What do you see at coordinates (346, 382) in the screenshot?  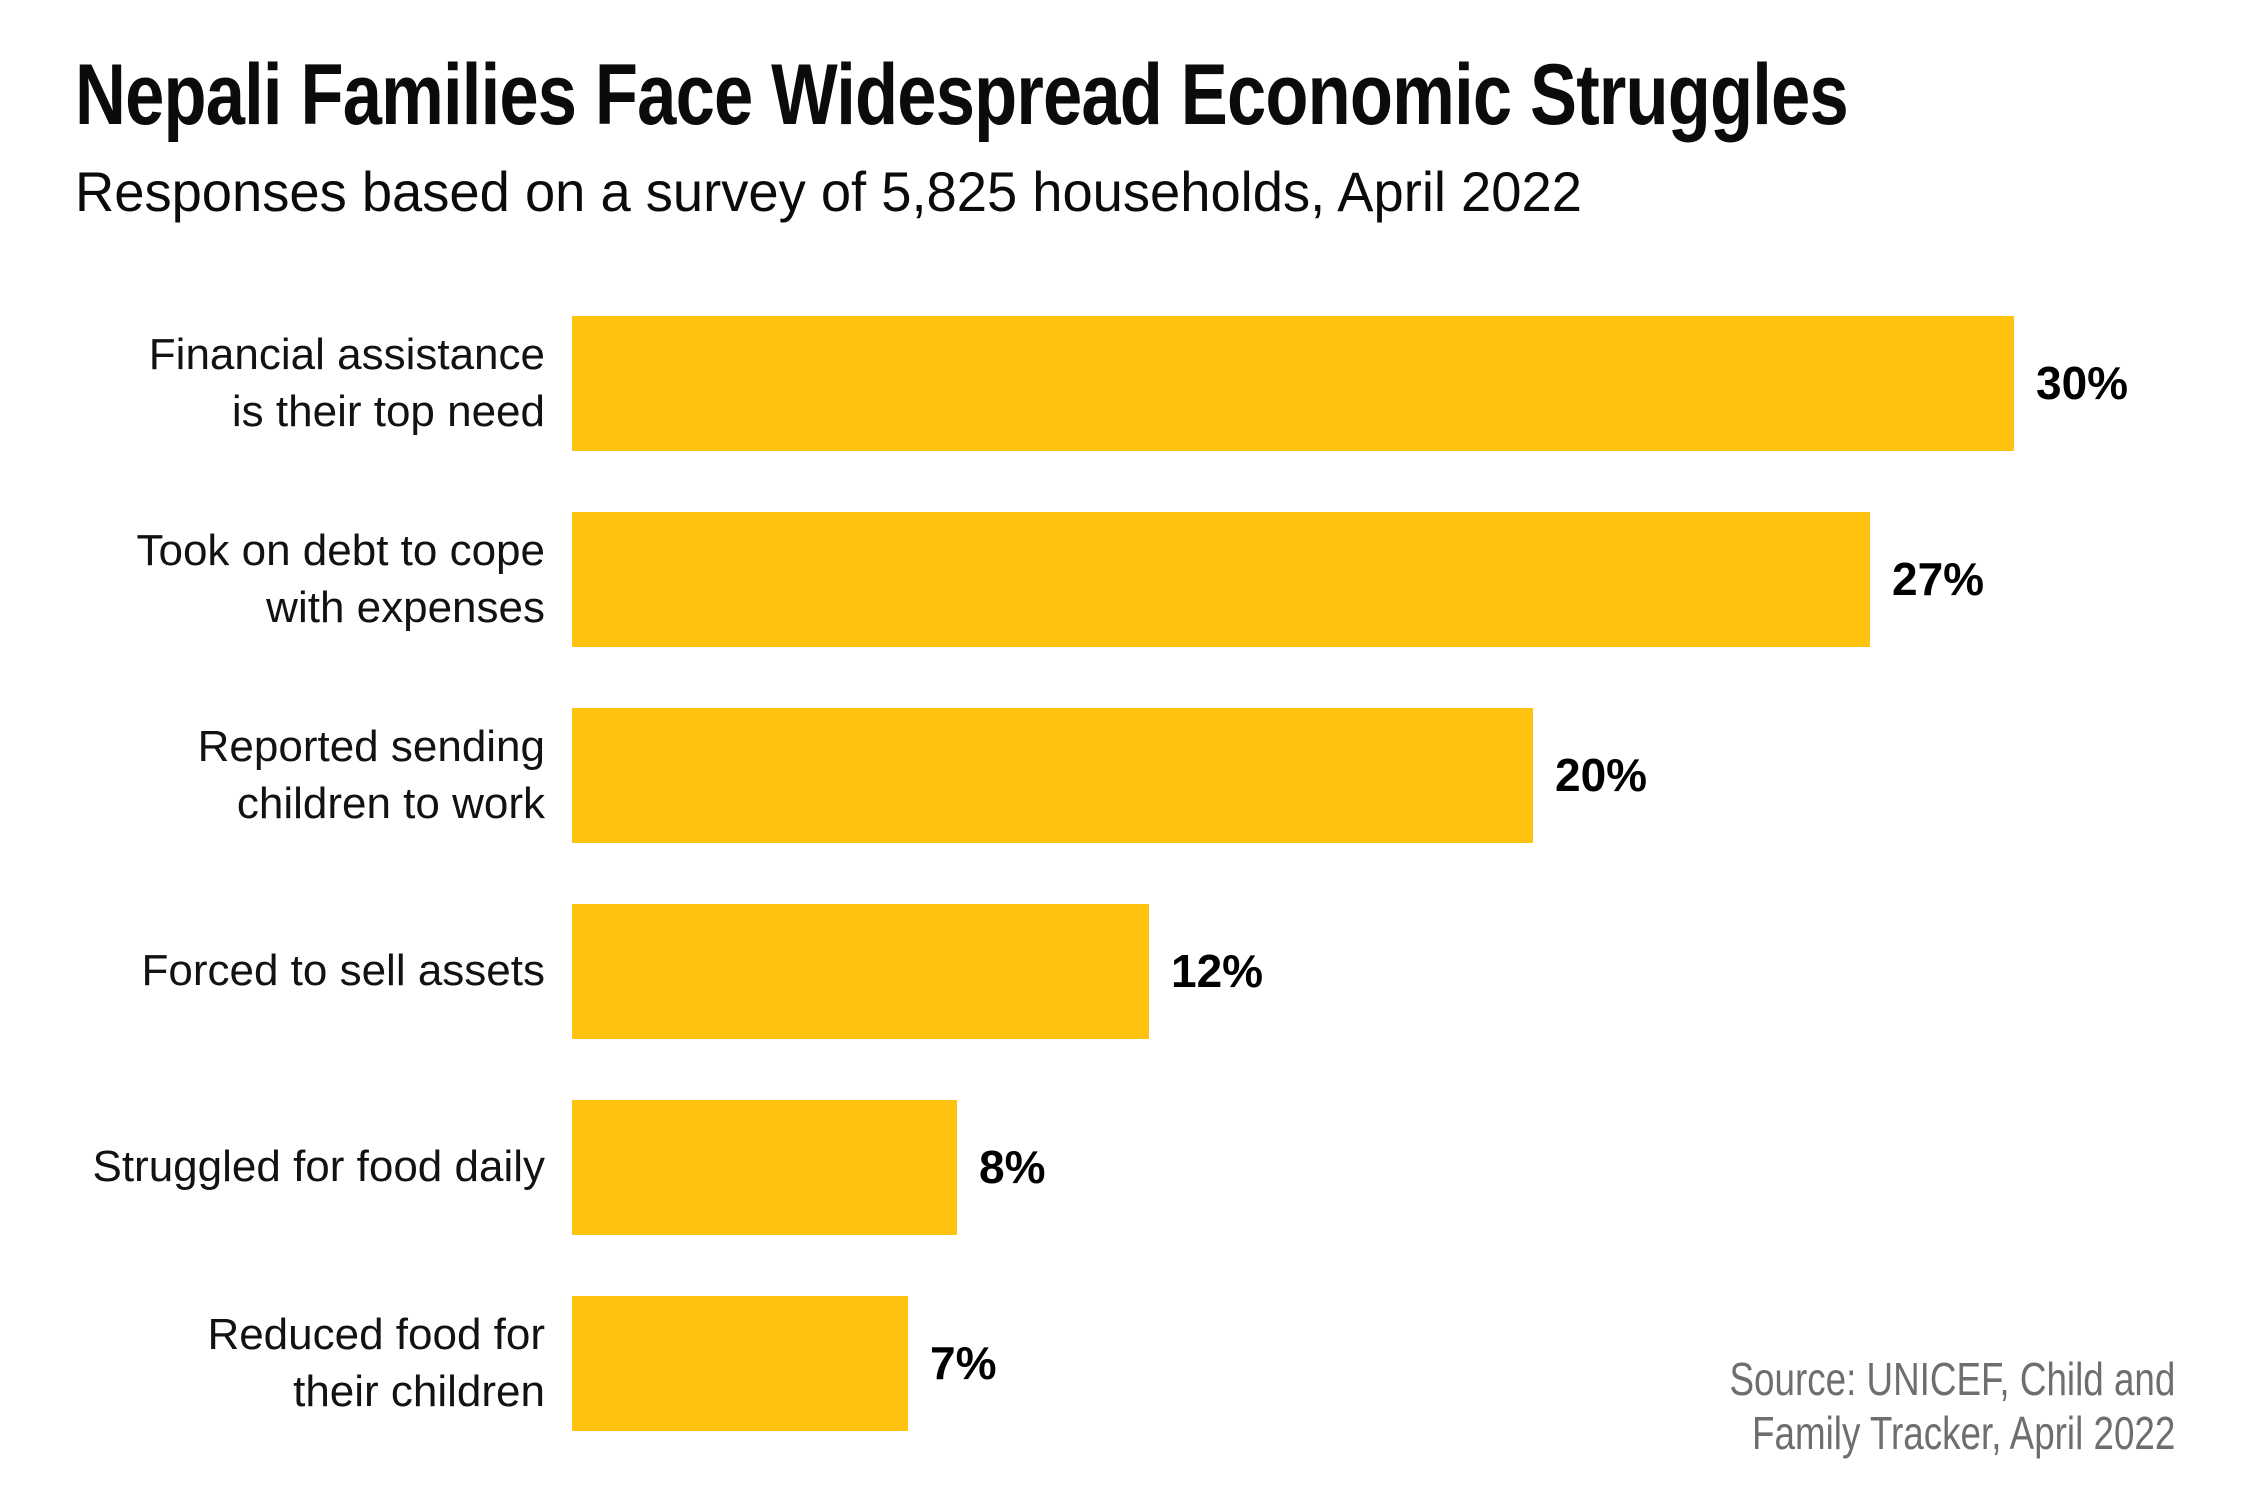 I see `category-label: Financial assistance is their top need` at bounding box center [346, 382].